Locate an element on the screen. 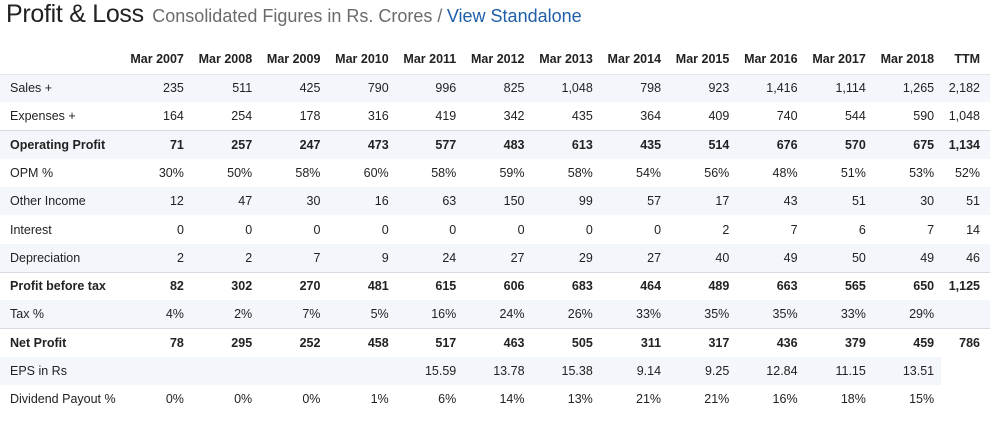 The width and height of the screenshot is (1000, 422). table-cell: 825 is located at coordinates (497, 88).